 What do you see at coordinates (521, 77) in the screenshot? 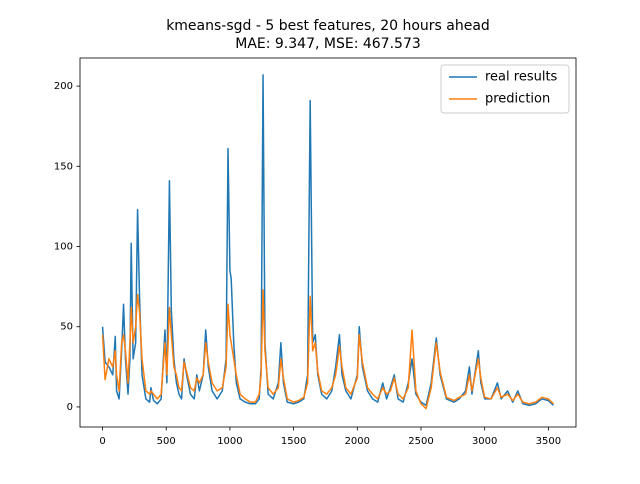
I see `legend-label: real results` at bounding box center [521, 77].